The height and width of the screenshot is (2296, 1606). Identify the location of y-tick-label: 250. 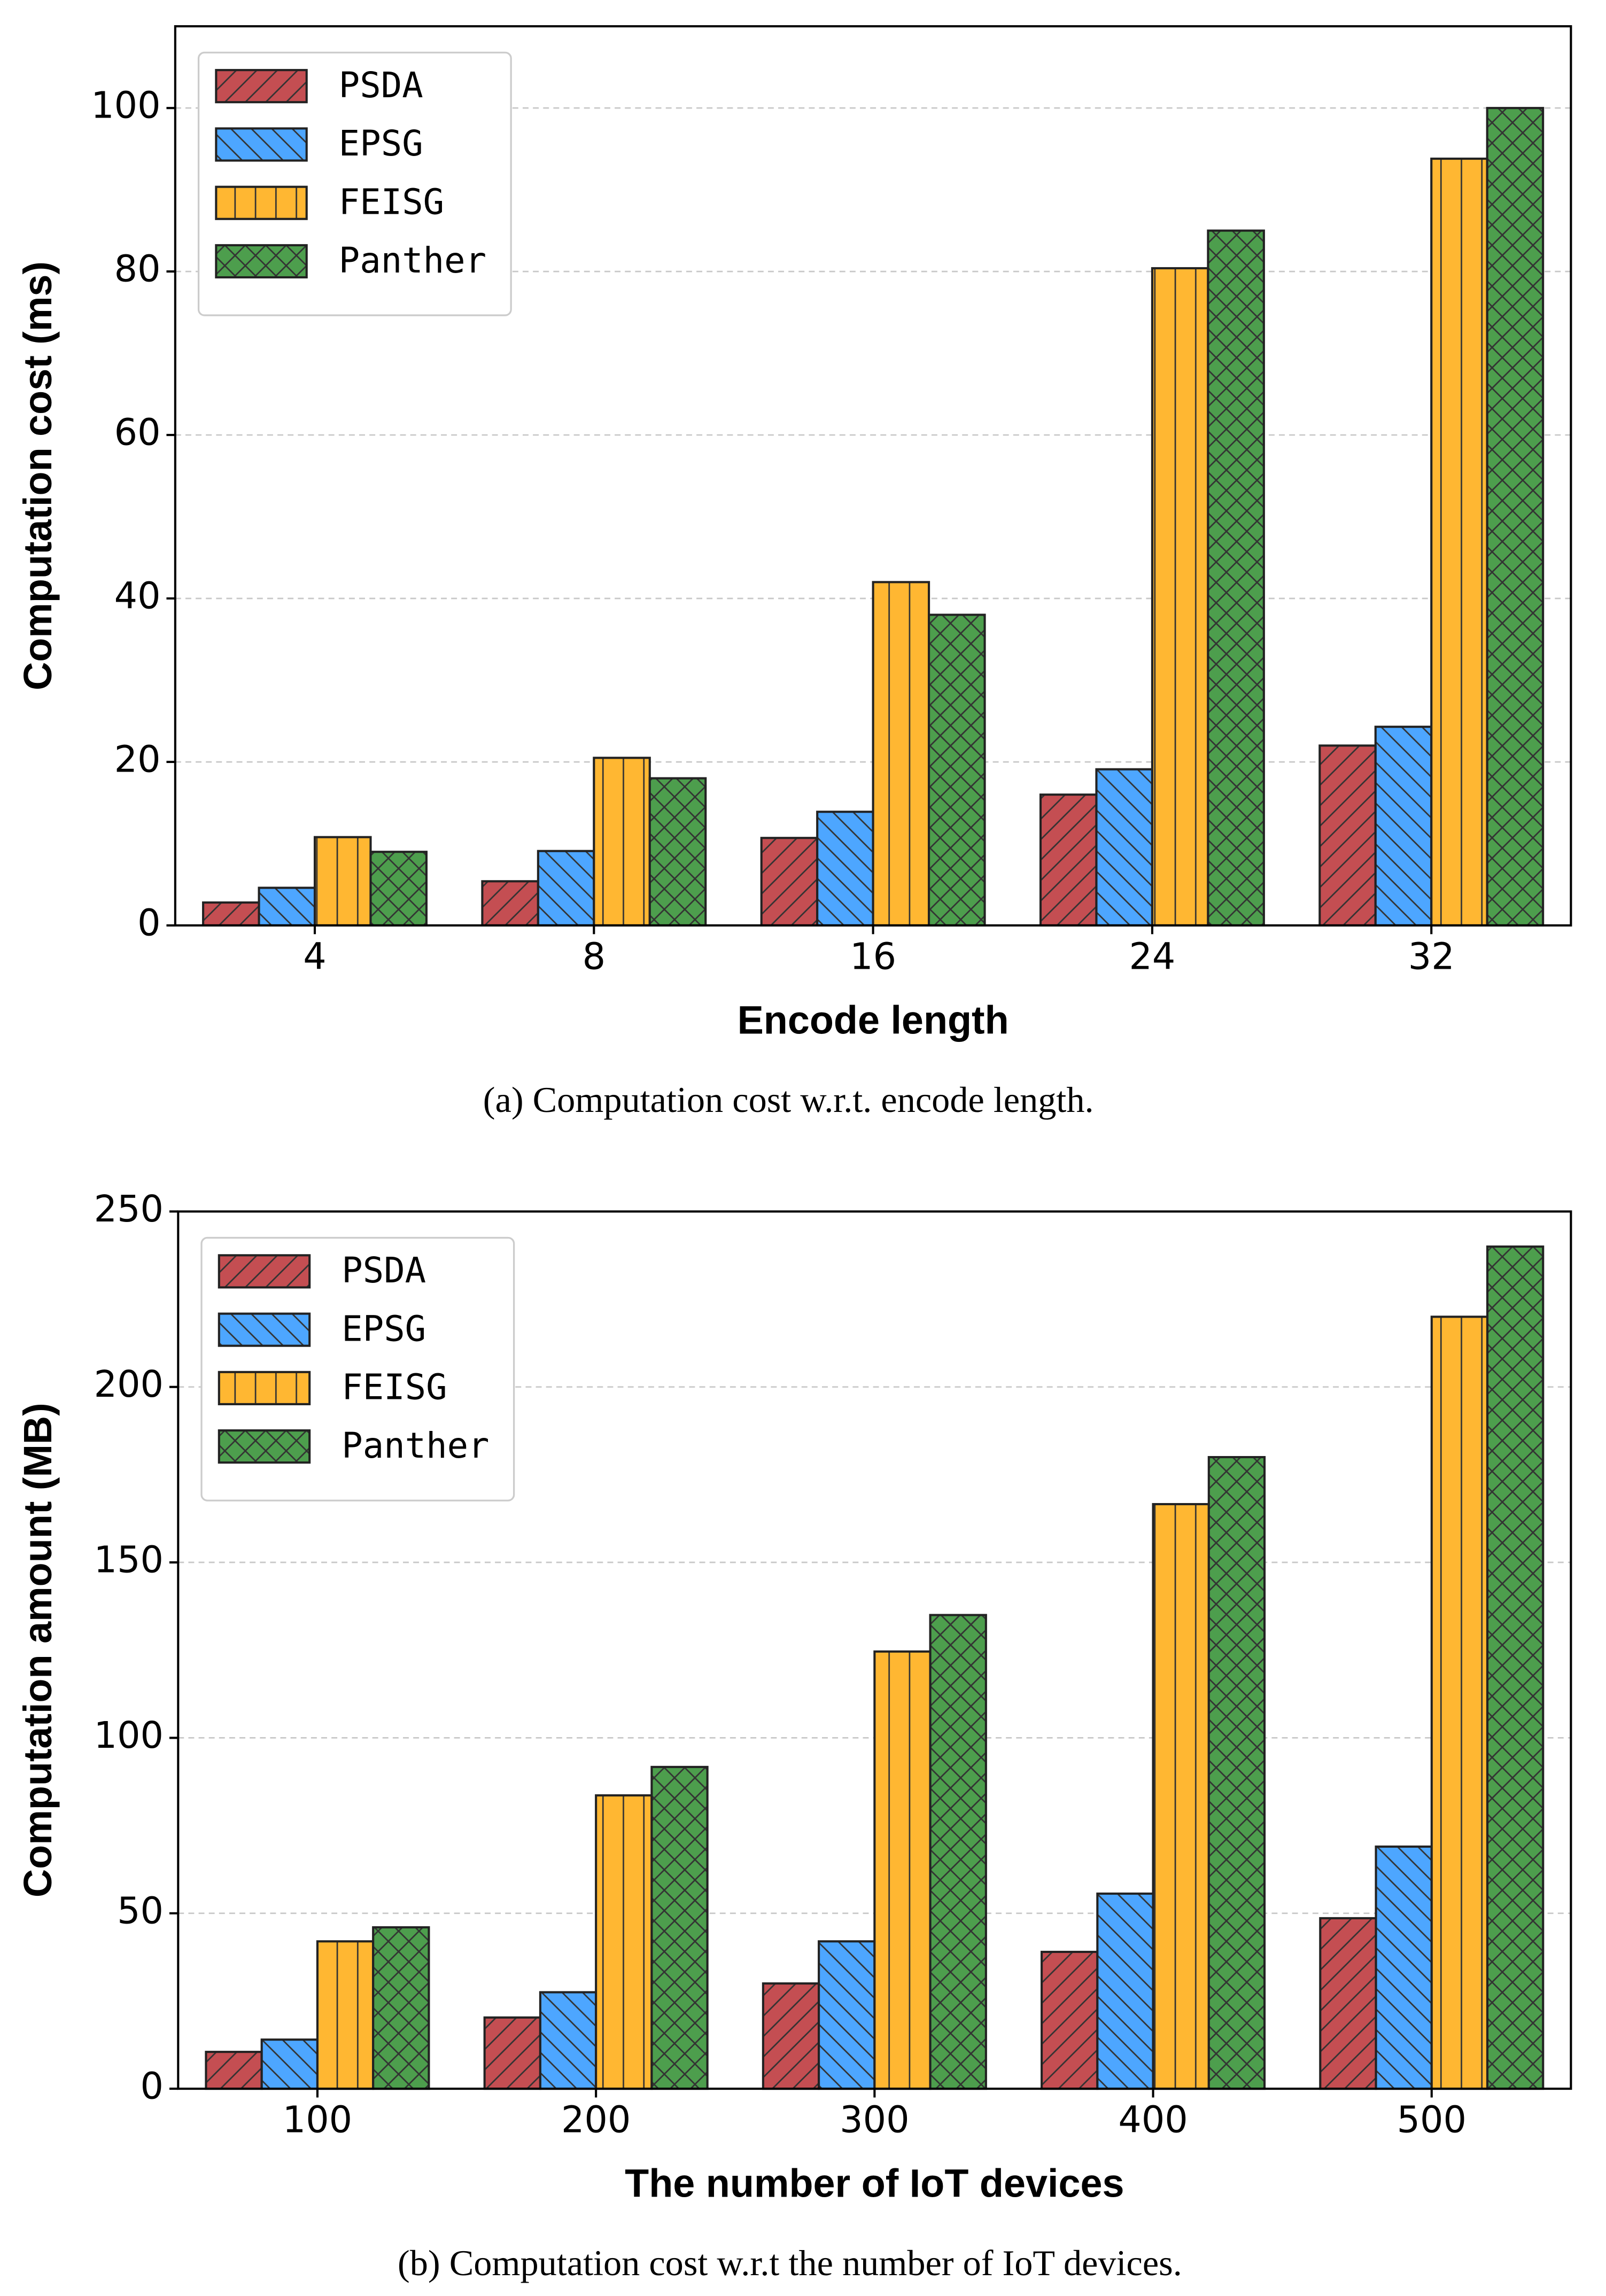
(129, 1209).